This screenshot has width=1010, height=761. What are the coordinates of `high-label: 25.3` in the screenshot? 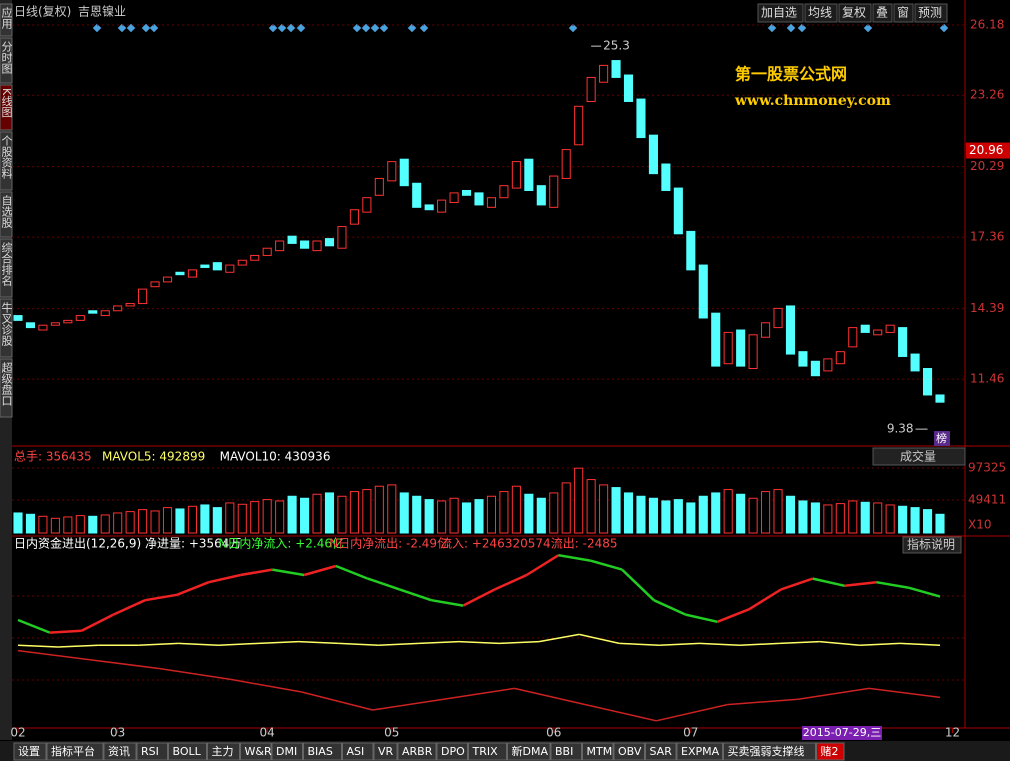 It's located at (616, 46).